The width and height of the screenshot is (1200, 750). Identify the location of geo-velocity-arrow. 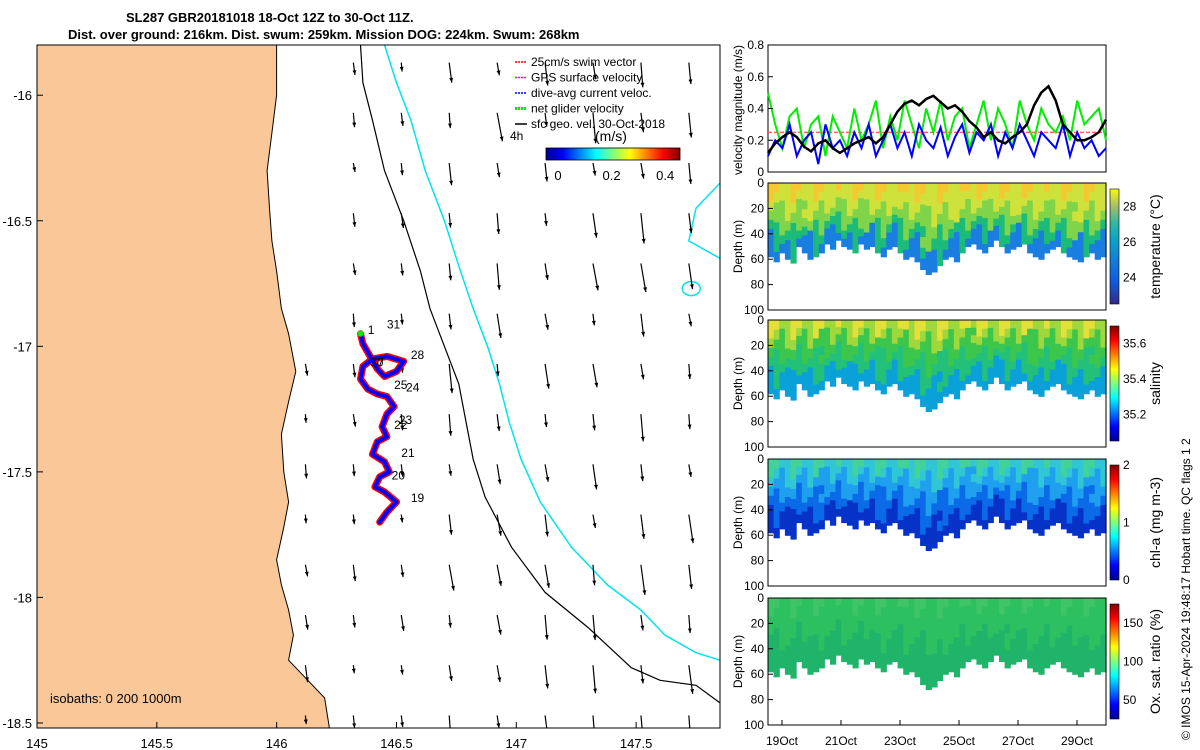
(593, 721).